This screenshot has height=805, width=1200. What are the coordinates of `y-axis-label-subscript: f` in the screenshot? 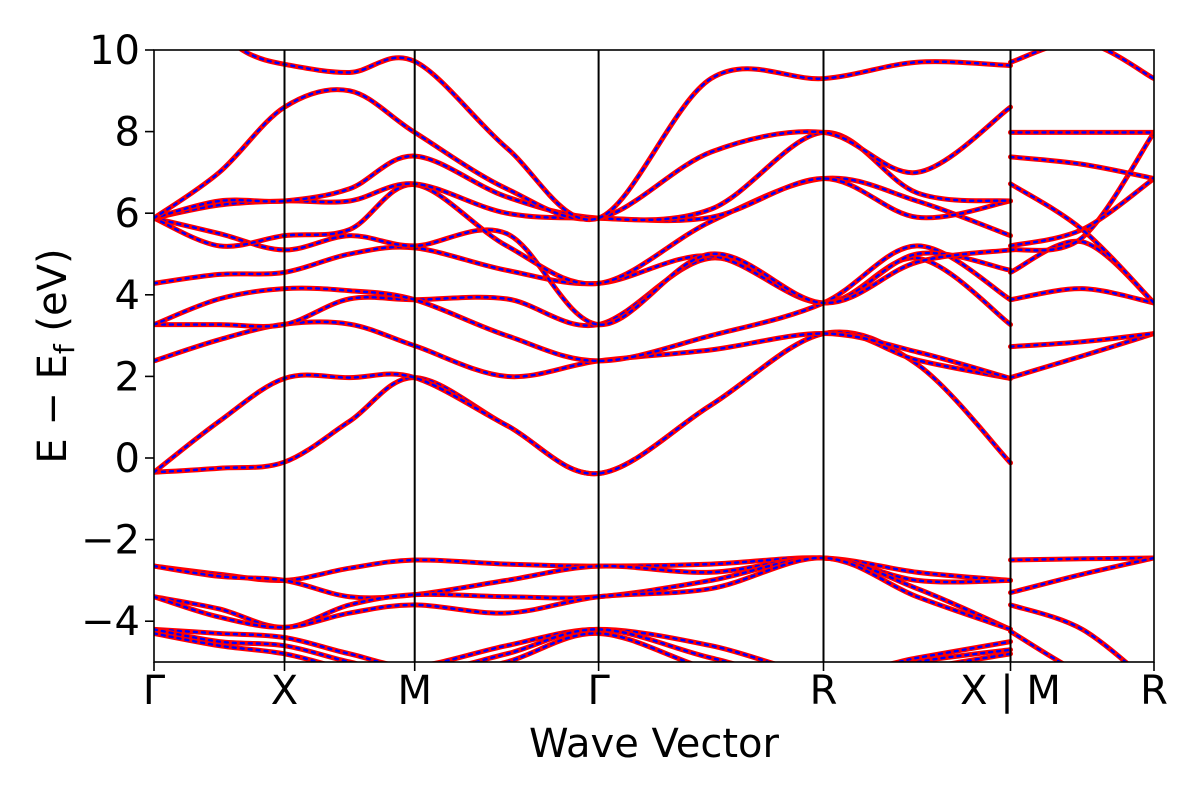 It's located at (64, 348).